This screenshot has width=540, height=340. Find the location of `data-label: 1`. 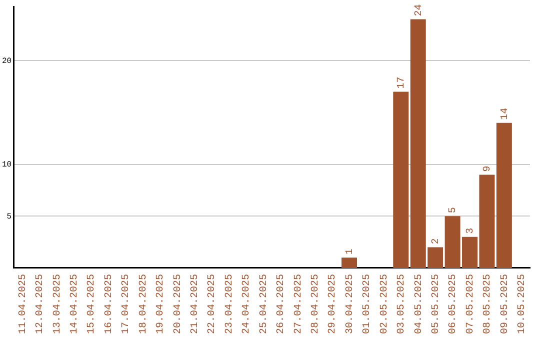

data-label: 1 is located at coordinates (350, 251).